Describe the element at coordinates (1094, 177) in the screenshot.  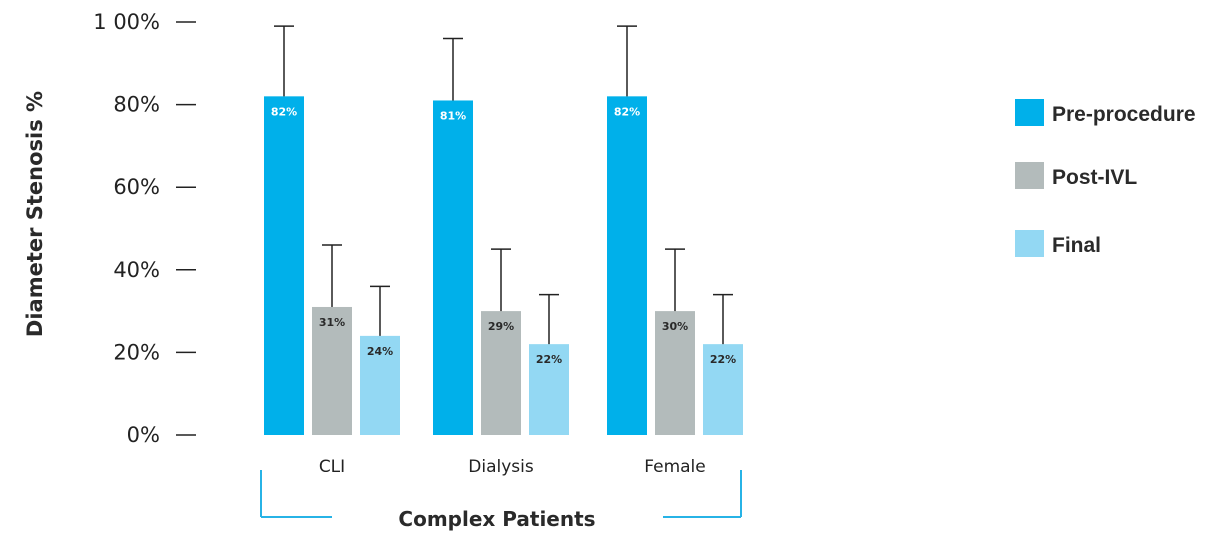
I see `legend-label: Post-IVL` at that location.